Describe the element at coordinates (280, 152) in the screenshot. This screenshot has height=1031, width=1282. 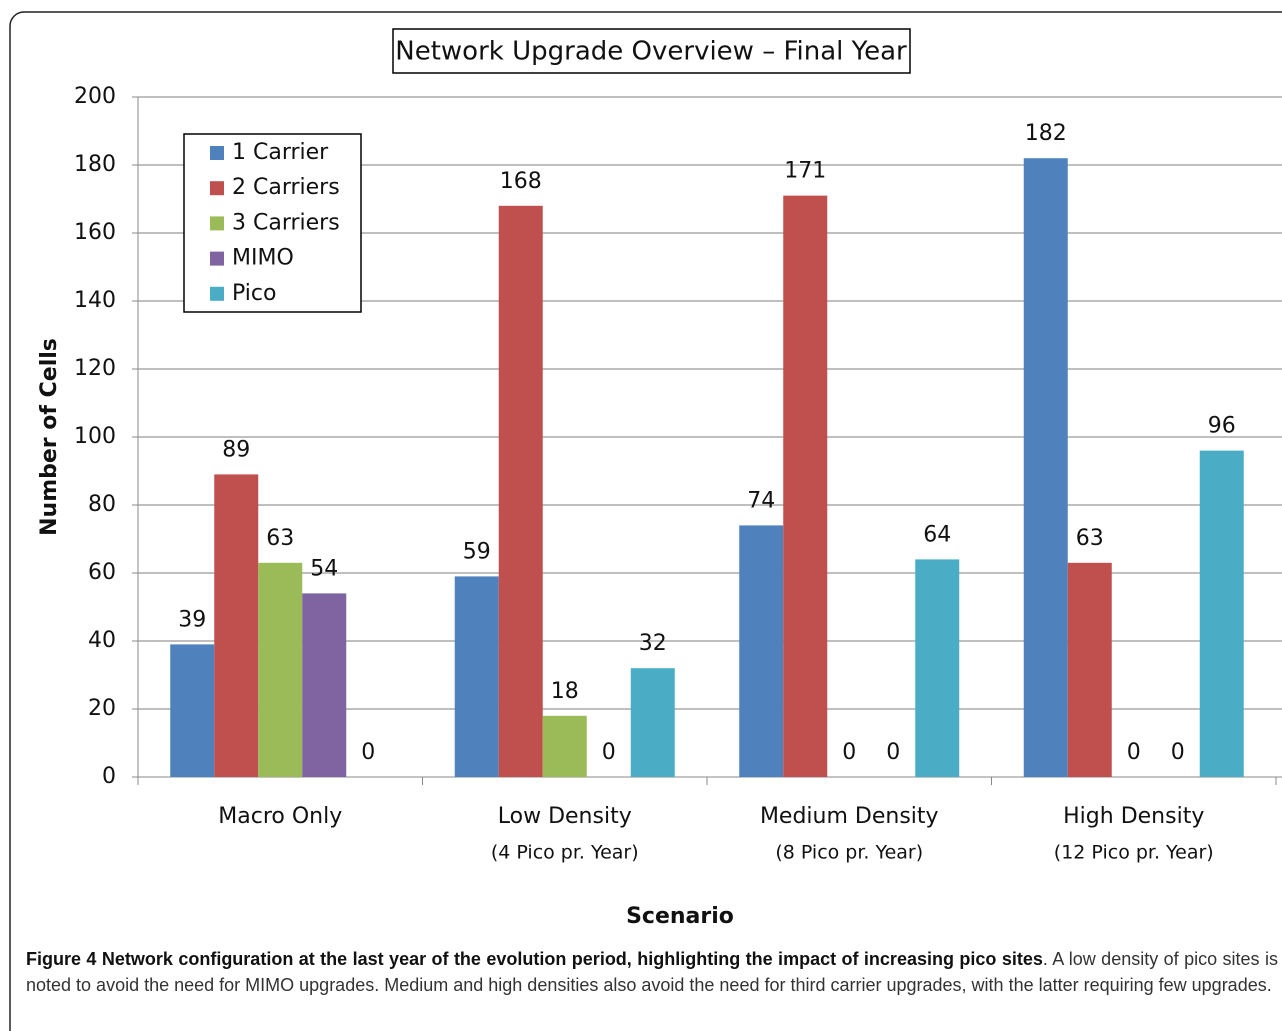
I see `legend-label: 1 Carrier` at that location.